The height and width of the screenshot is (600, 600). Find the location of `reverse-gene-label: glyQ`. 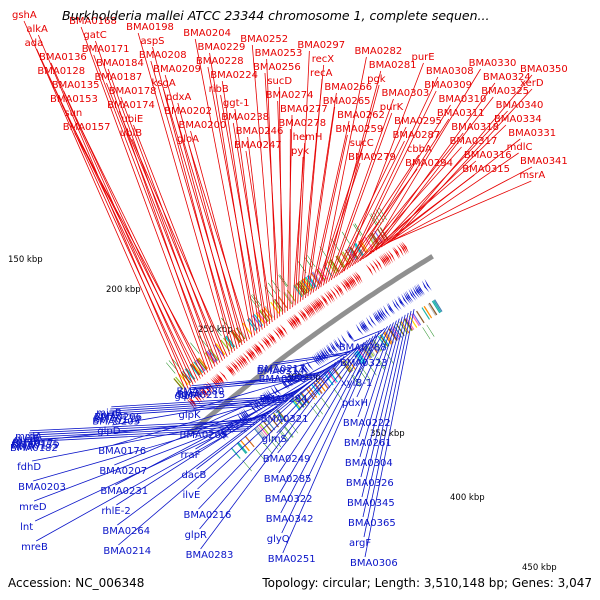

reverse-gene-label: glyQ is located at coordinates (278, 539).